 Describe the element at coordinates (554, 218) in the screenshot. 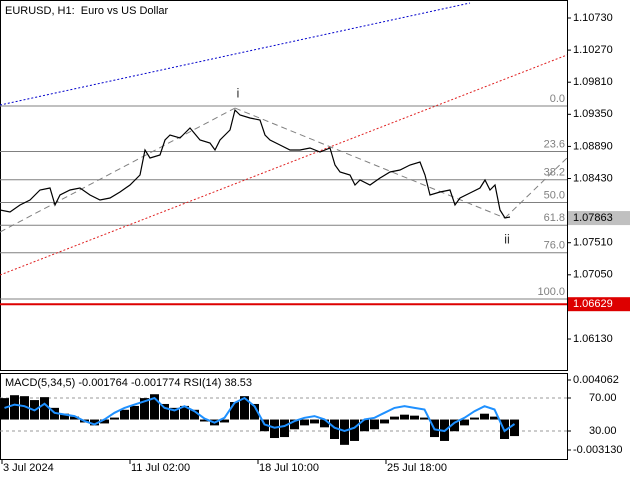

I see `fib-label: 61.8` at that location.